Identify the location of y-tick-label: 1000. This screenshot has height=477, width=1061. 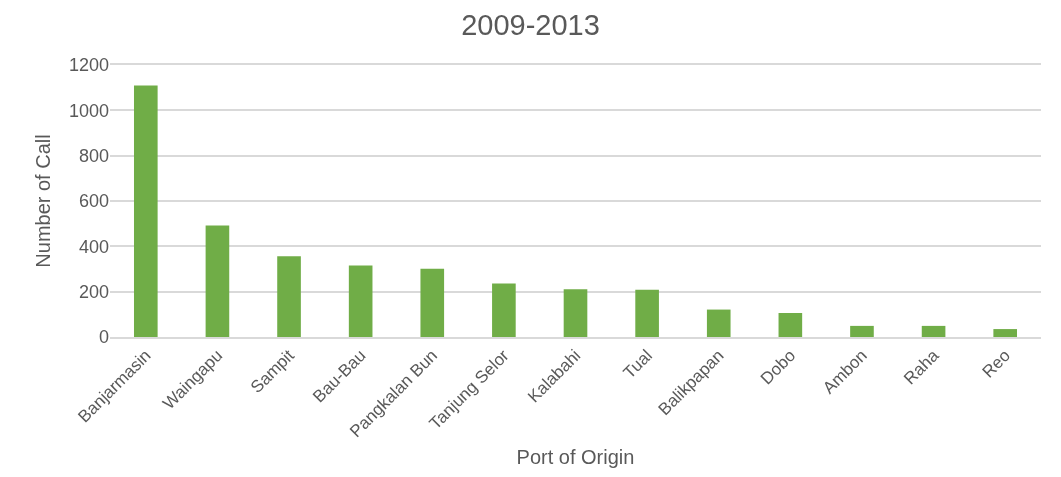
(88, 110).